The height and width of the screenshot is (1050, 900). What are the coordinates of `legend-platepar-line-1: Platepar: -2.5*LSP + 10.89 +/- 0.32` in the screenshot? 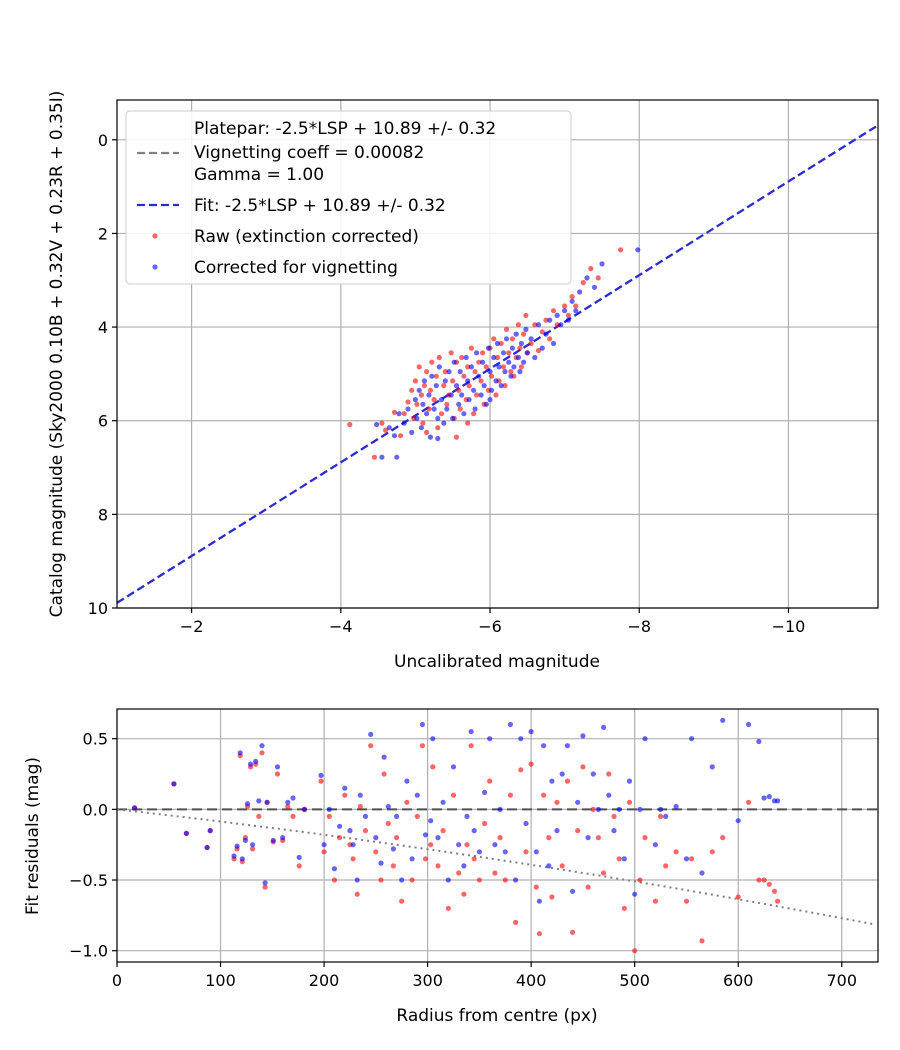 It's located at (345, 129).